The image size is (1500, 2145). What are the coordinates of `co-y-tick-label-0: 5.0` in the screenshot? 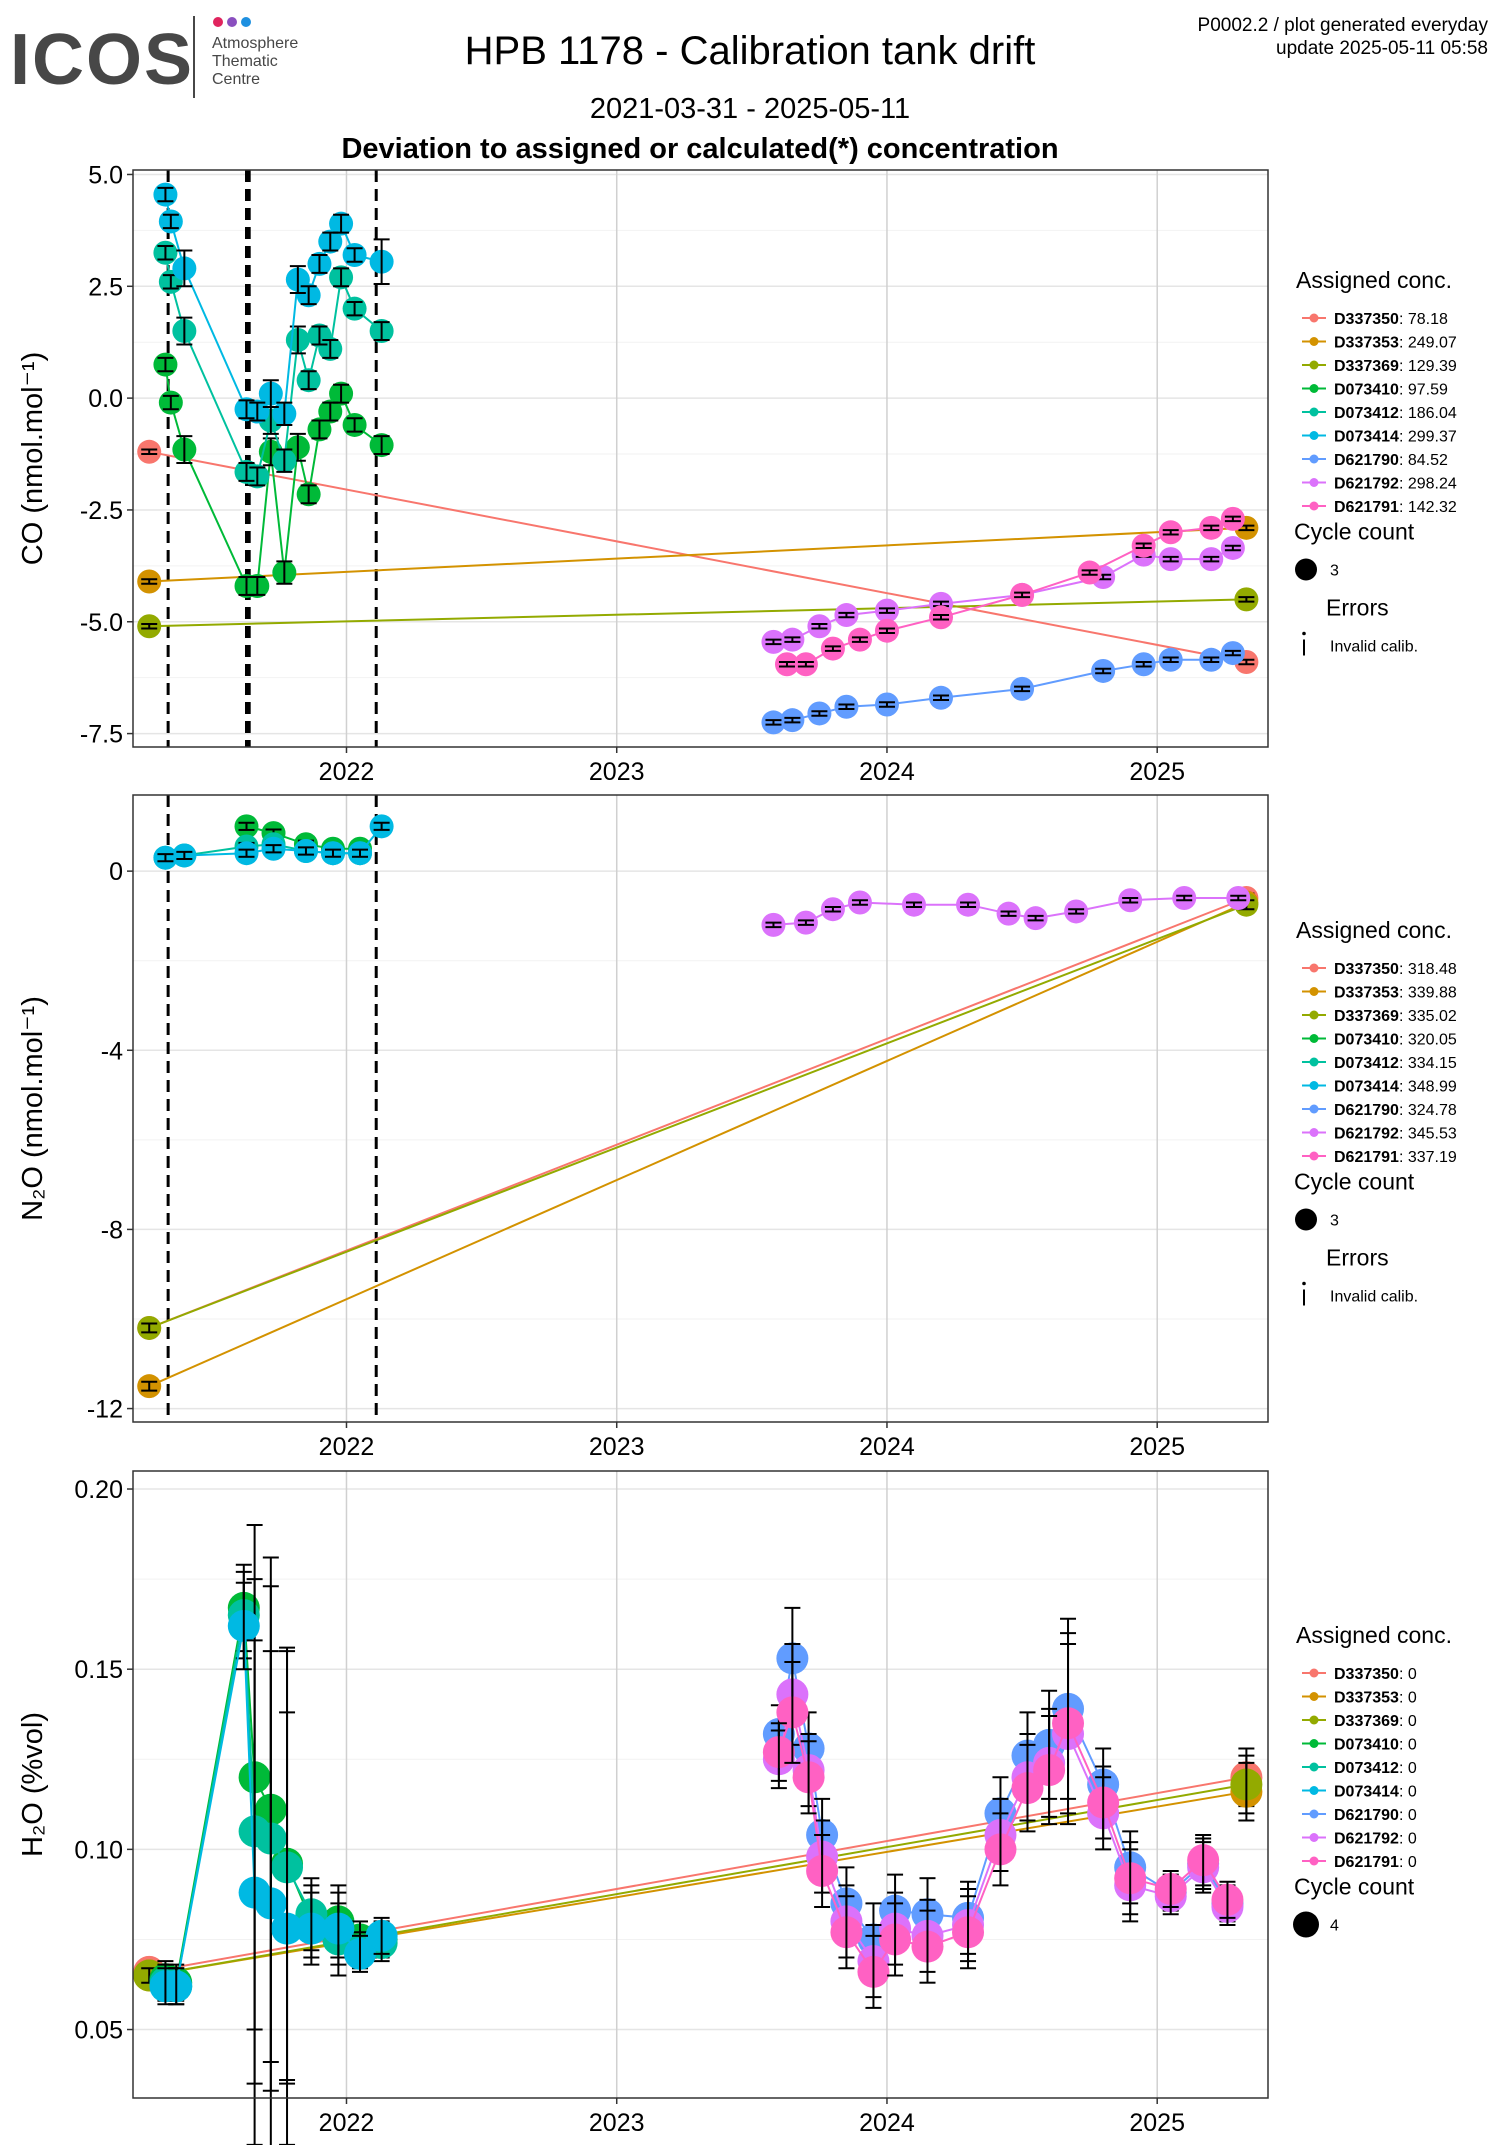 It's located at (105, 175).